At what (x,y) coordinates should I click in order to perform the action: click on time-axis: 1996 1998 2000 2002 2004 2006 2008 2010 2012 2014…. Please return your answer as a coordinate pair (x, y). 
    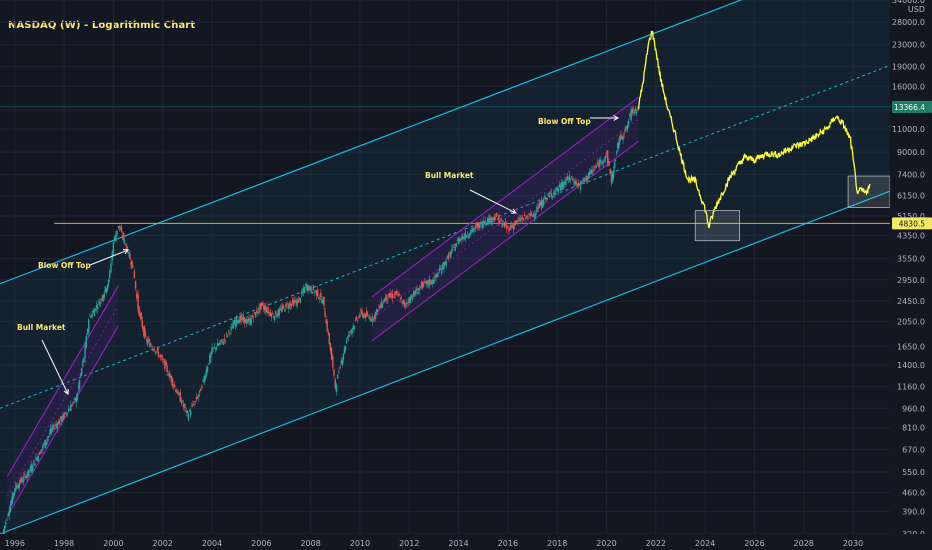
    Looking at the image, I should click on (466, 542).